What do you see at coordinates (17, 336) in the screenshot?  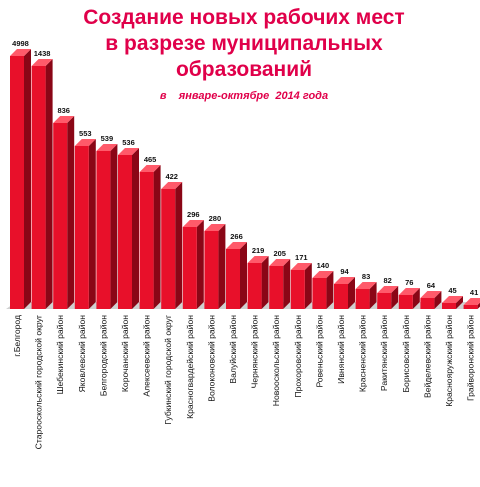 I see `category-label-0: г.Белгород` at bounding box center [17, 336].